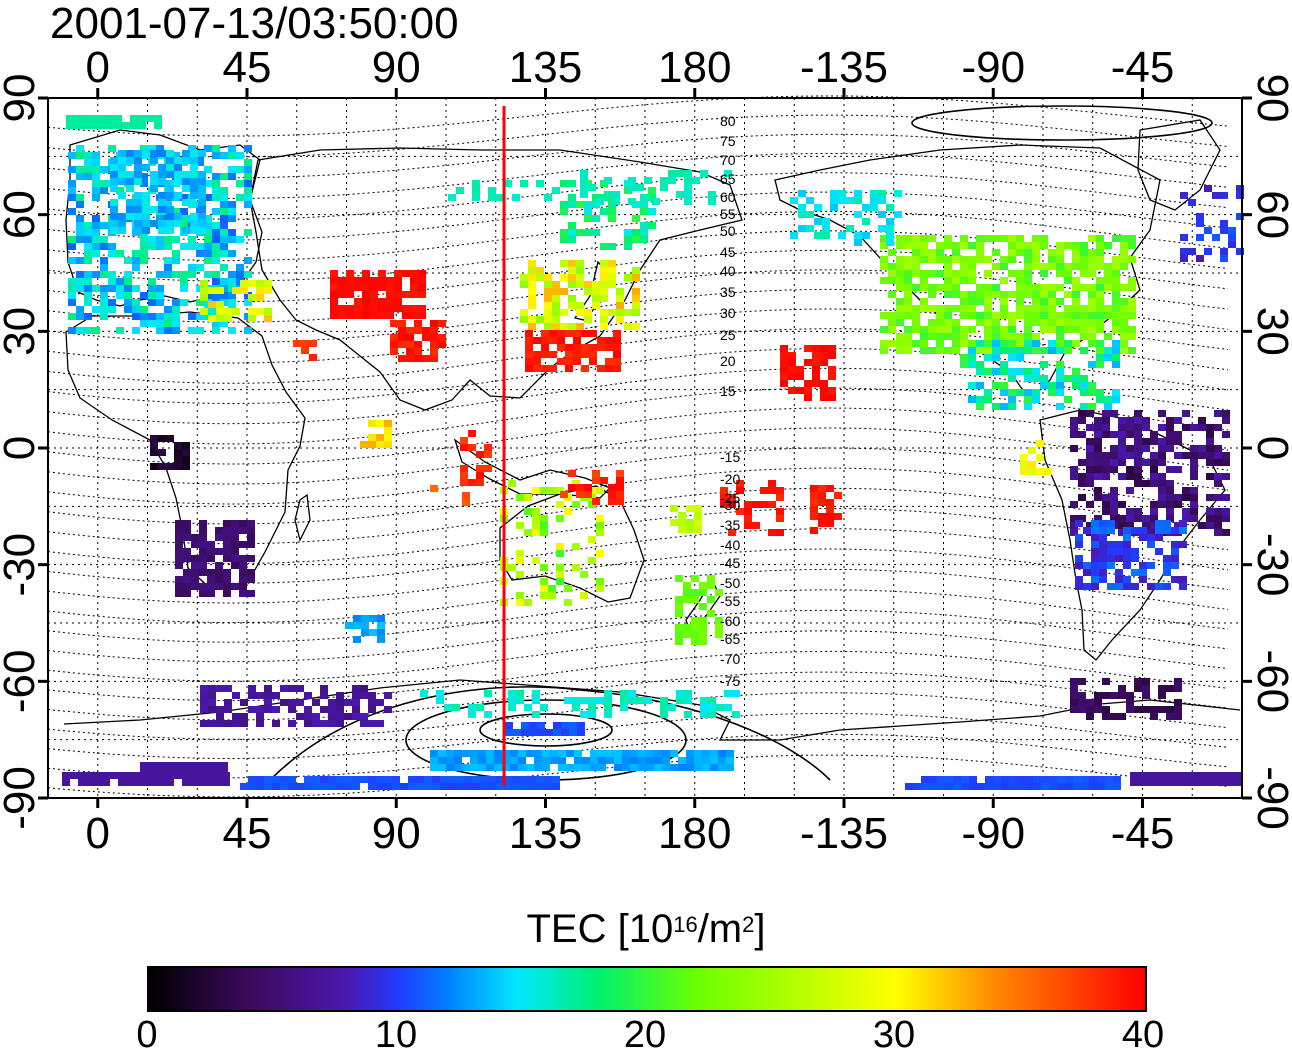  What do you see at coordinates (728, 252) in the screenshot?
I see `magnetic-latitude-label: 45` at bounding box center [728, 252].